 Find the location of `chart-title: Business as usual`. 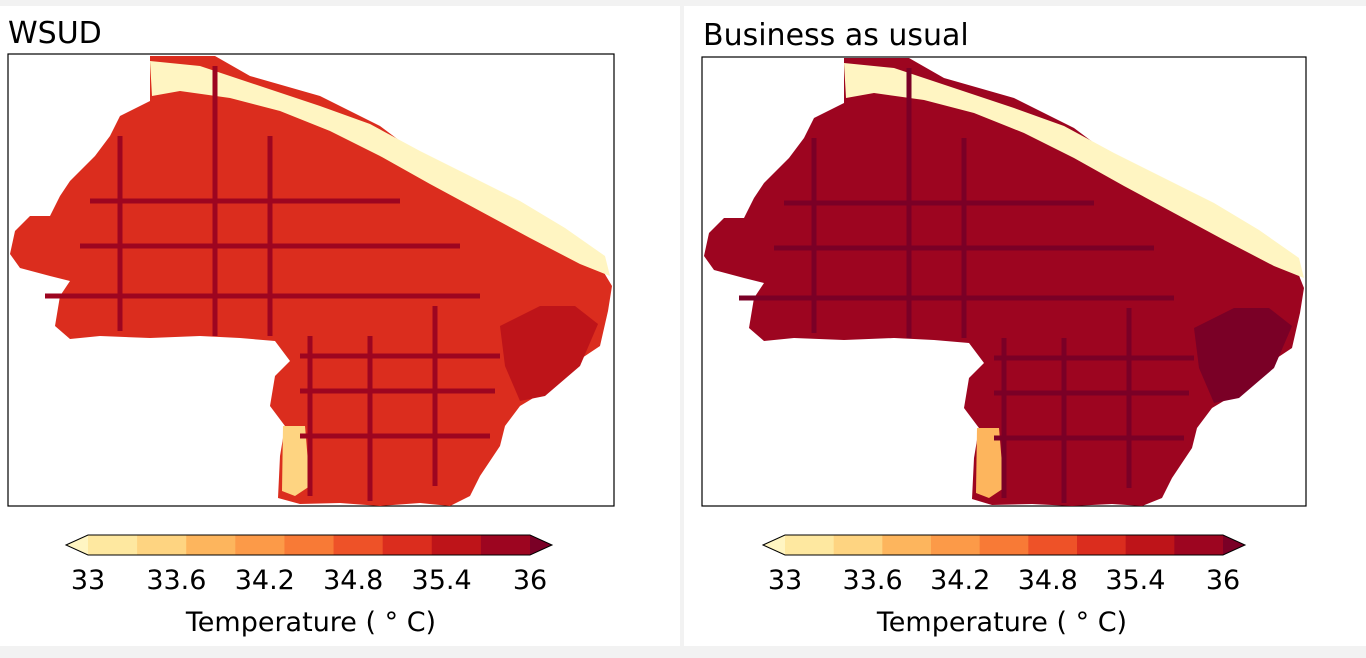

chart-title: Business as usual is located at coordinates (836, 35).